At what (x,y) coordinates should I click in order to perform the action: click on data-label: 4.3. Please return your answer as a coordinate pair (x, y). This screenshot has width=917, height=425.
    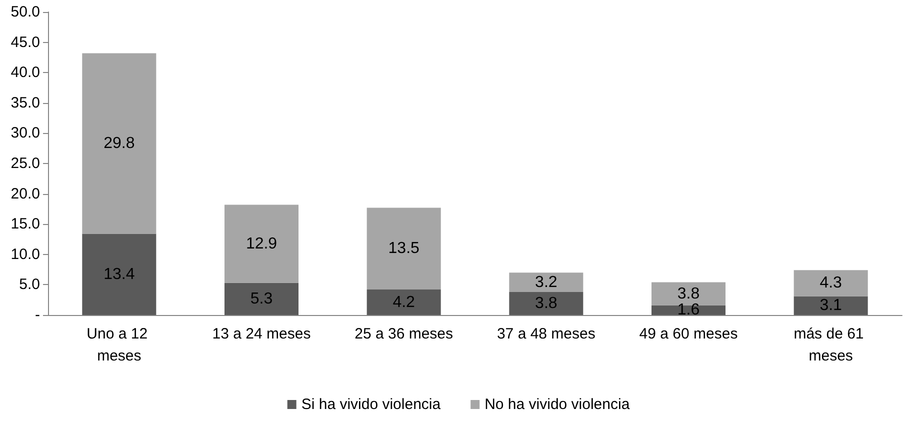
    Looking at the image, I should click on (831, 283).